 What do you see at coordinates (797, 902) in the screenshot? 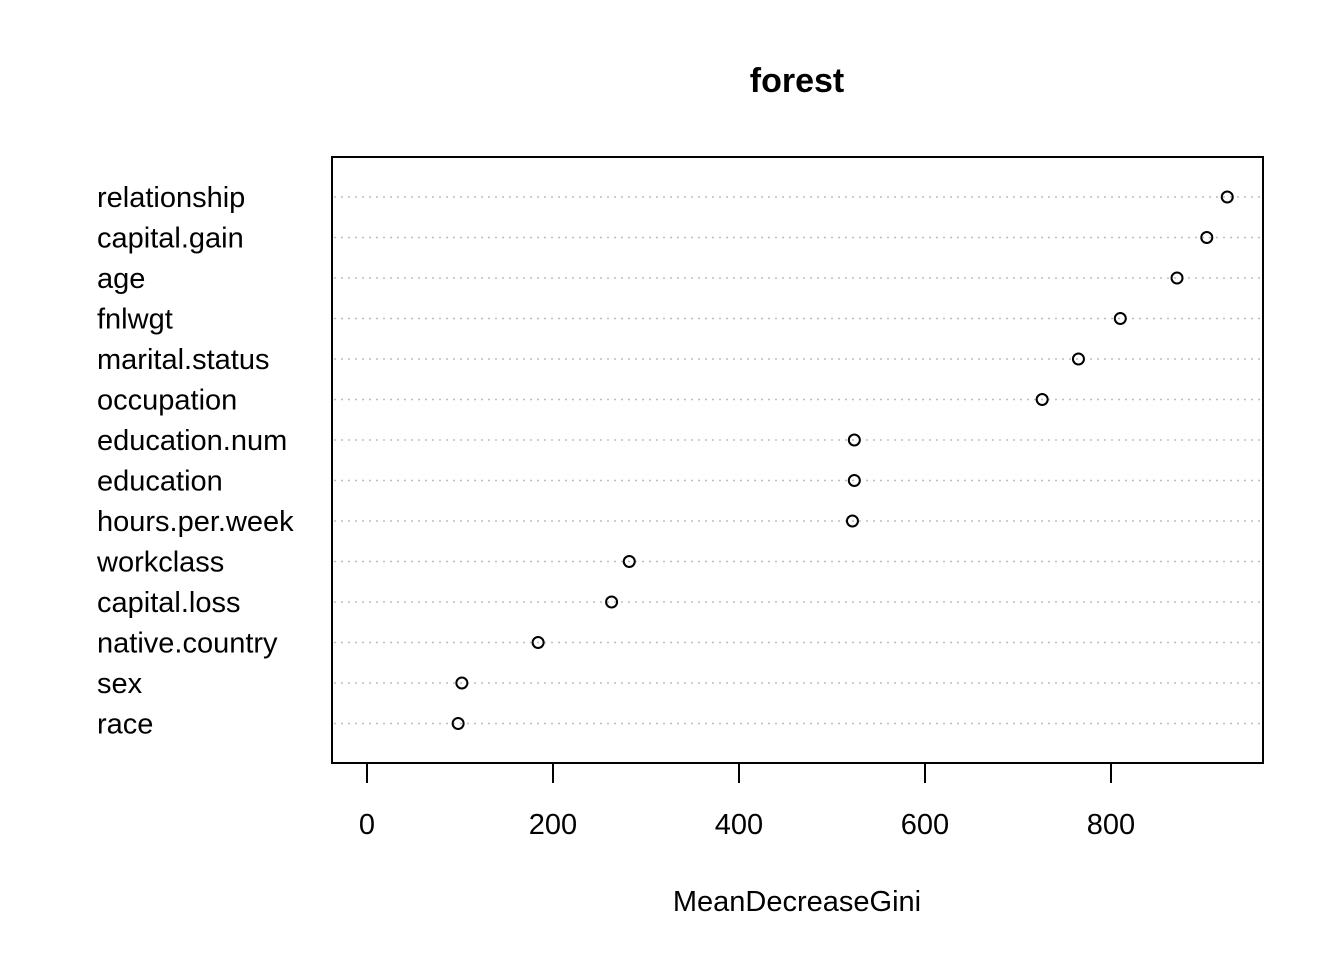
I see `x-axis-label: MeanDecreaseGini` at bounding box center [797, 902].